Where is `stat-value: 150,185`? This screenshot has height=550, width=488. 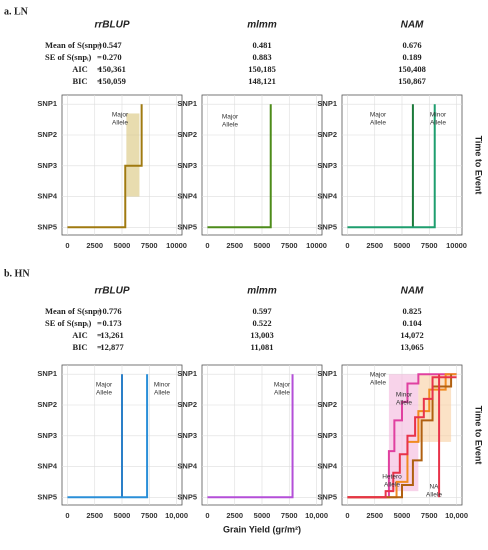 stat-value: 150,185 is located at coordinates (262, 69).